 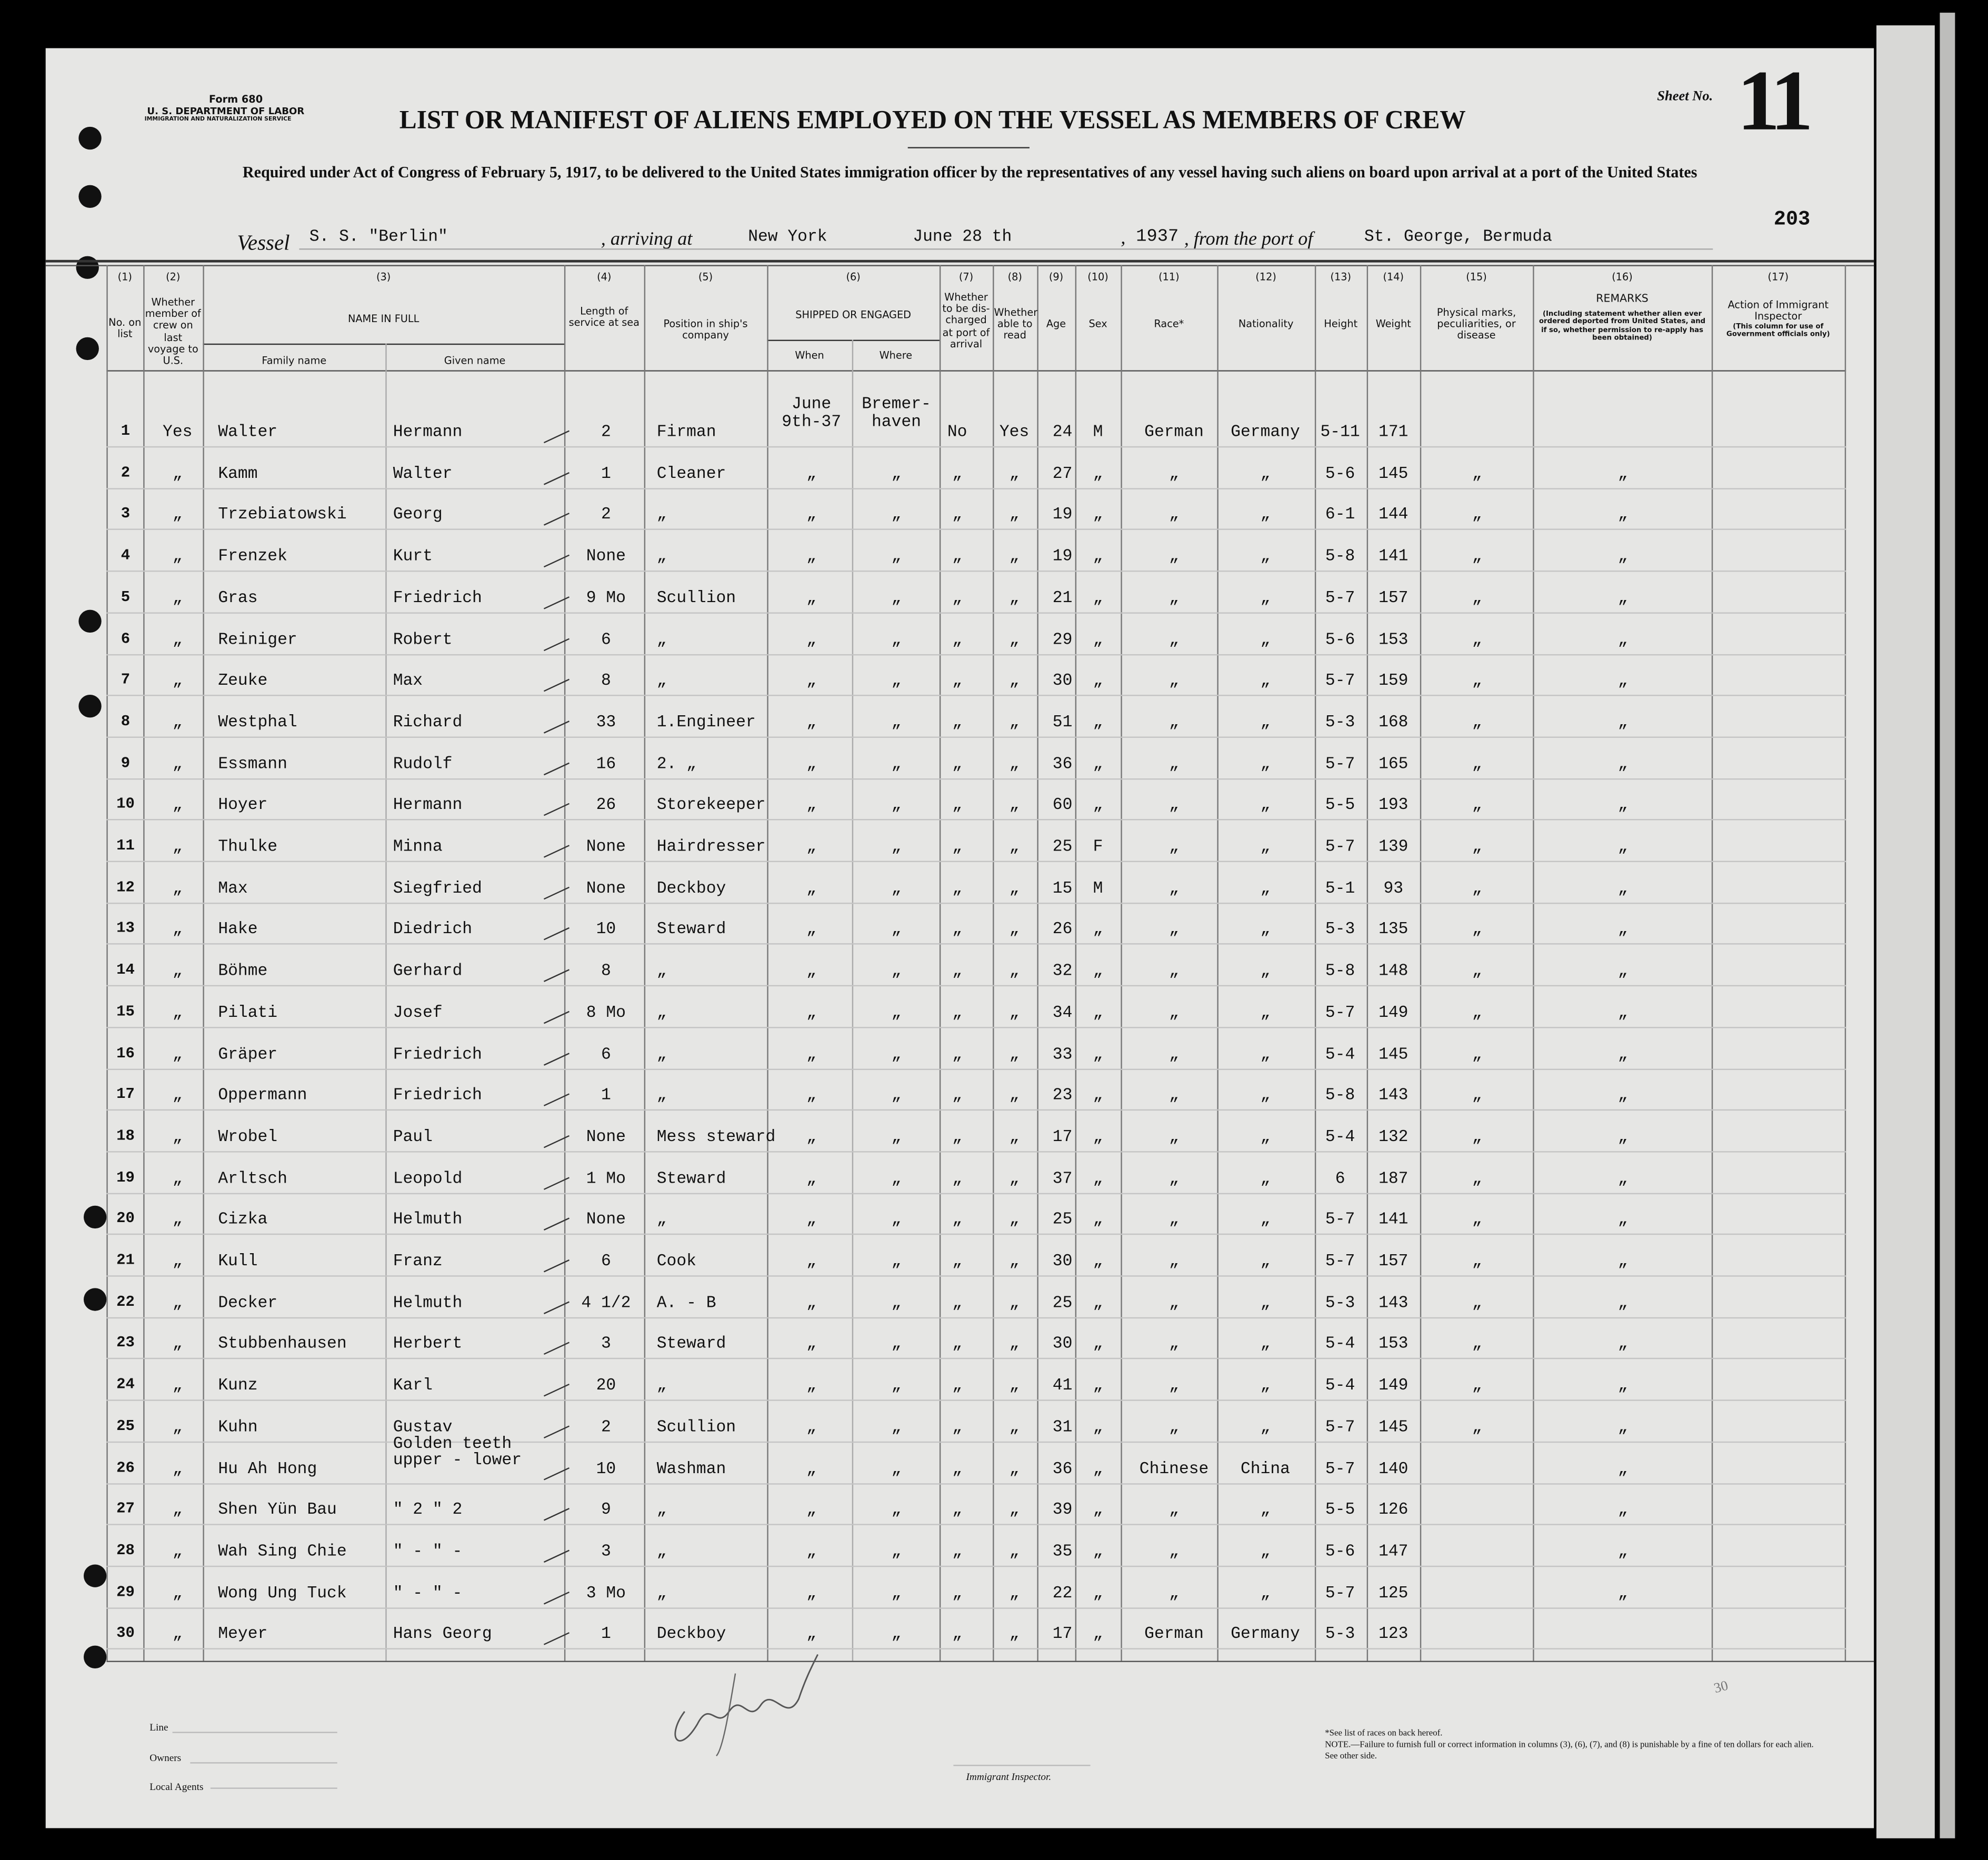 What do you see at coordinates (158, 1727) in the screenshot?
I see `line-label: Line` at bounding box center [158, 1727].